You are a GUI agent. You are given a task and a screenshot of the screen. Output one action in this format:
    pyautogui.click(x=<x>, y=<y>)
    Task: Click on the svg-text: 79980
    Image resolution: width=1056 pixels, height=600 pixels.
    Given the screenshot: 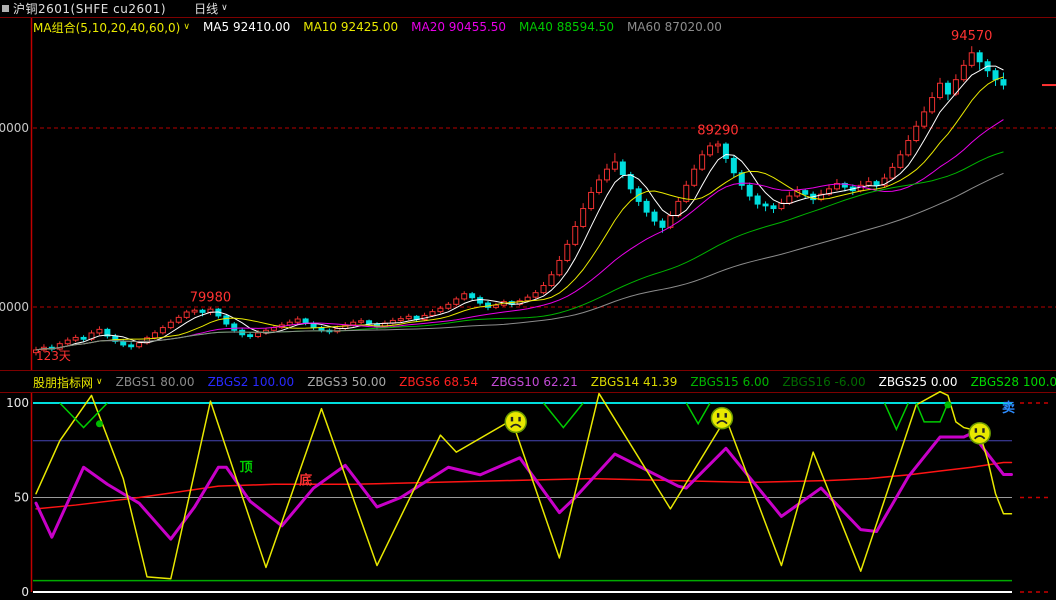 What is the action you would take?
    pyautogui.click(x=210, y=297)
    